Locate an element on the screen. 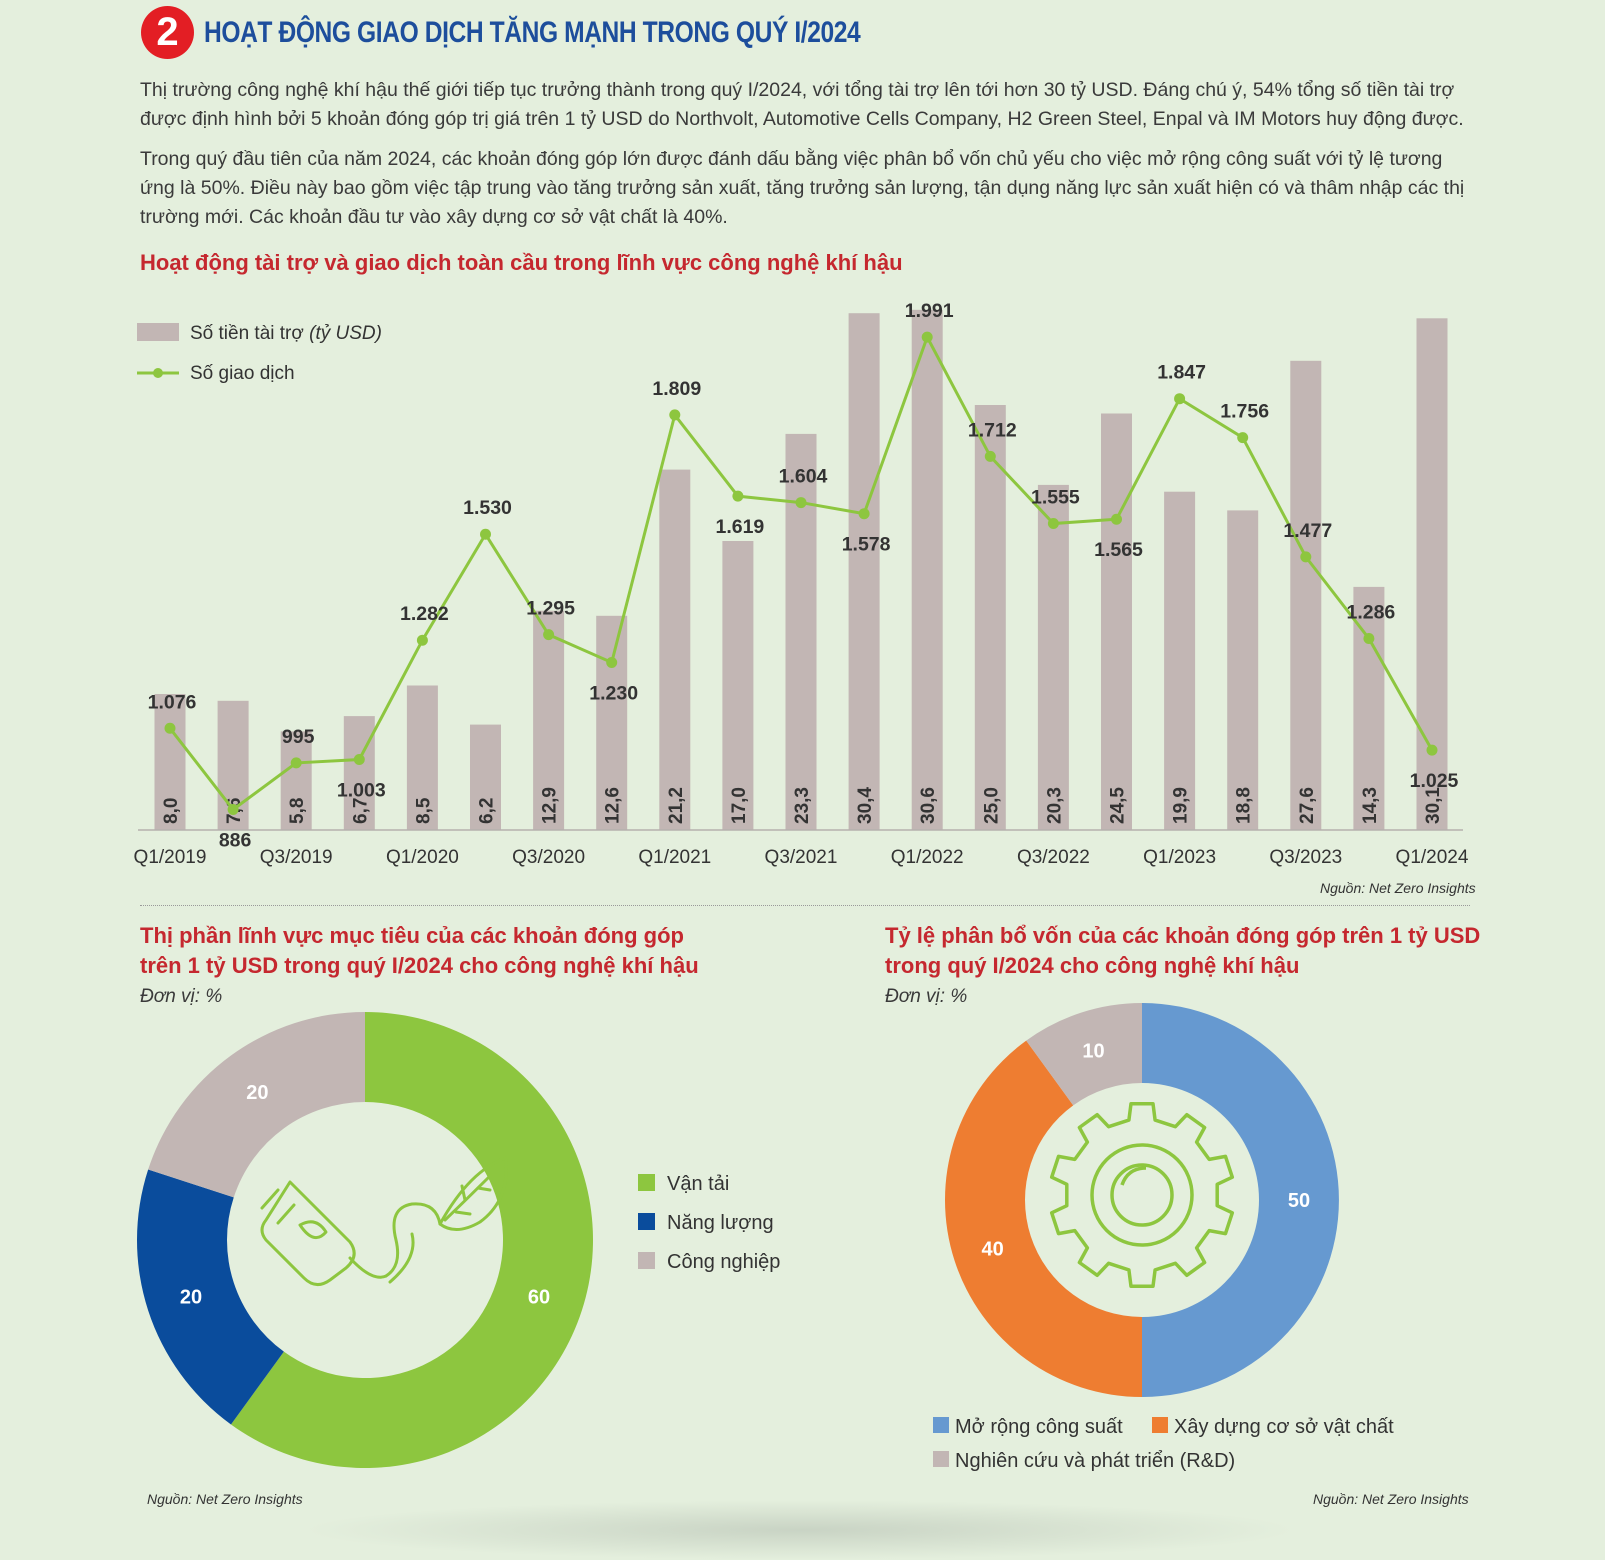 The width and height of the screenshot is (1605, 1560). gear-icon is located at coordinates (1142, 1195).